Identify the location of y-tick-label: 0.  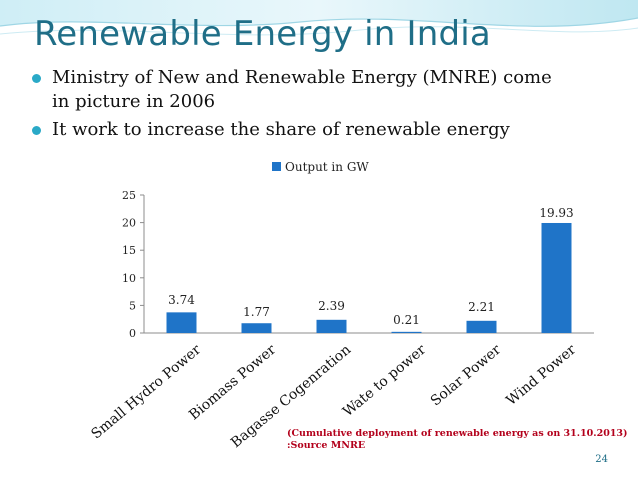
(132, 333).